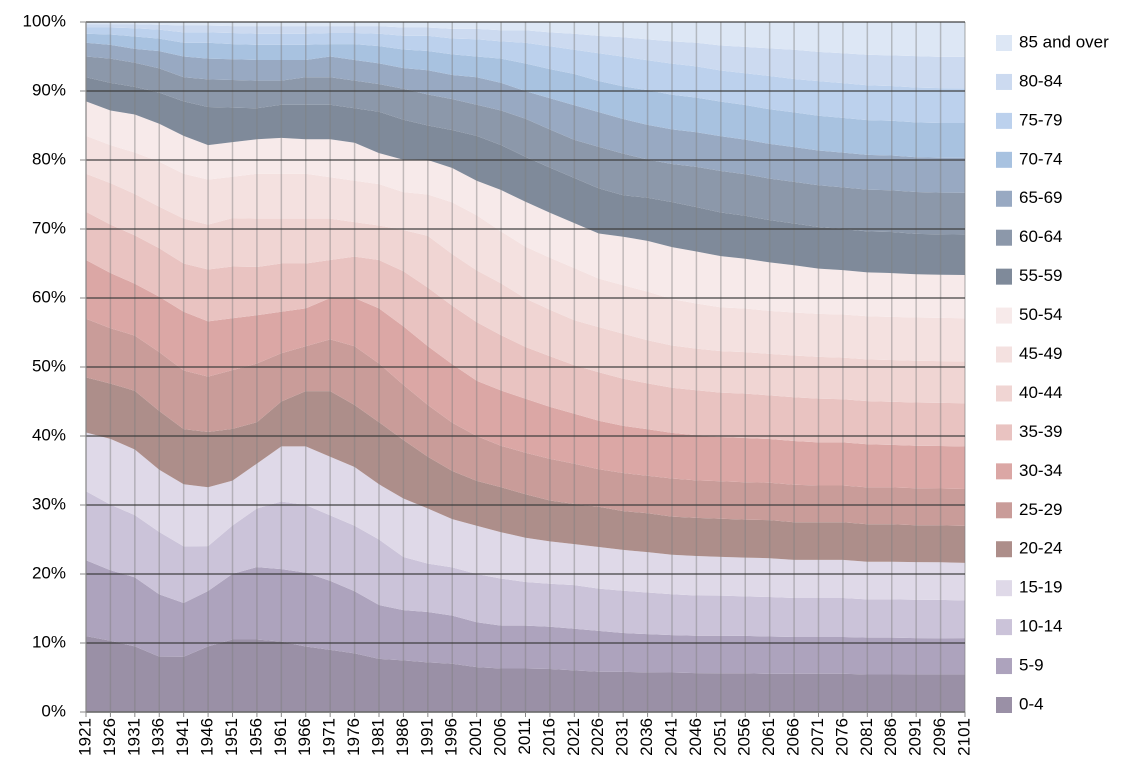 The height and width of the screenshot is (783, 1136). What do you see at coordinates (49, 503) in the screenshot?
I see `y-tick-label: 30%` at bounding box center [49, 503].